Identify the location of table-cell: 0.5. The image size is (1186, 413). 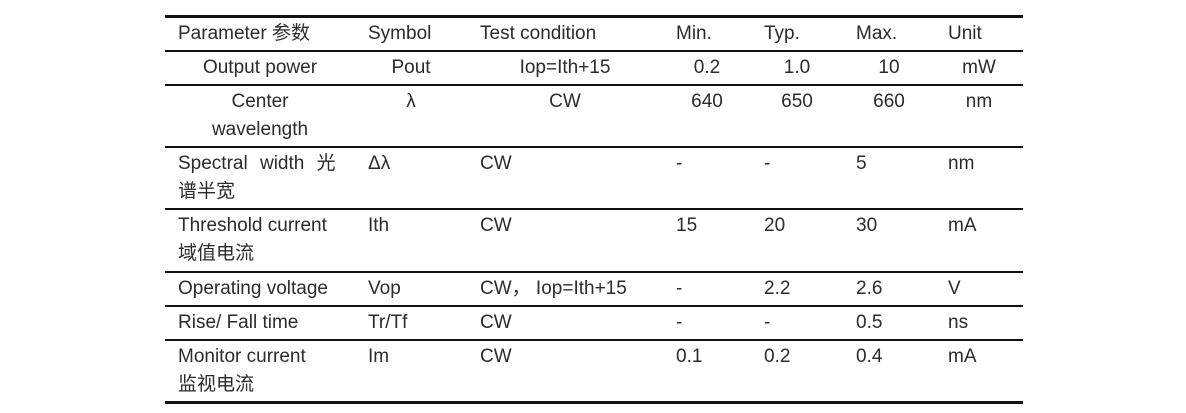
(869, 322).